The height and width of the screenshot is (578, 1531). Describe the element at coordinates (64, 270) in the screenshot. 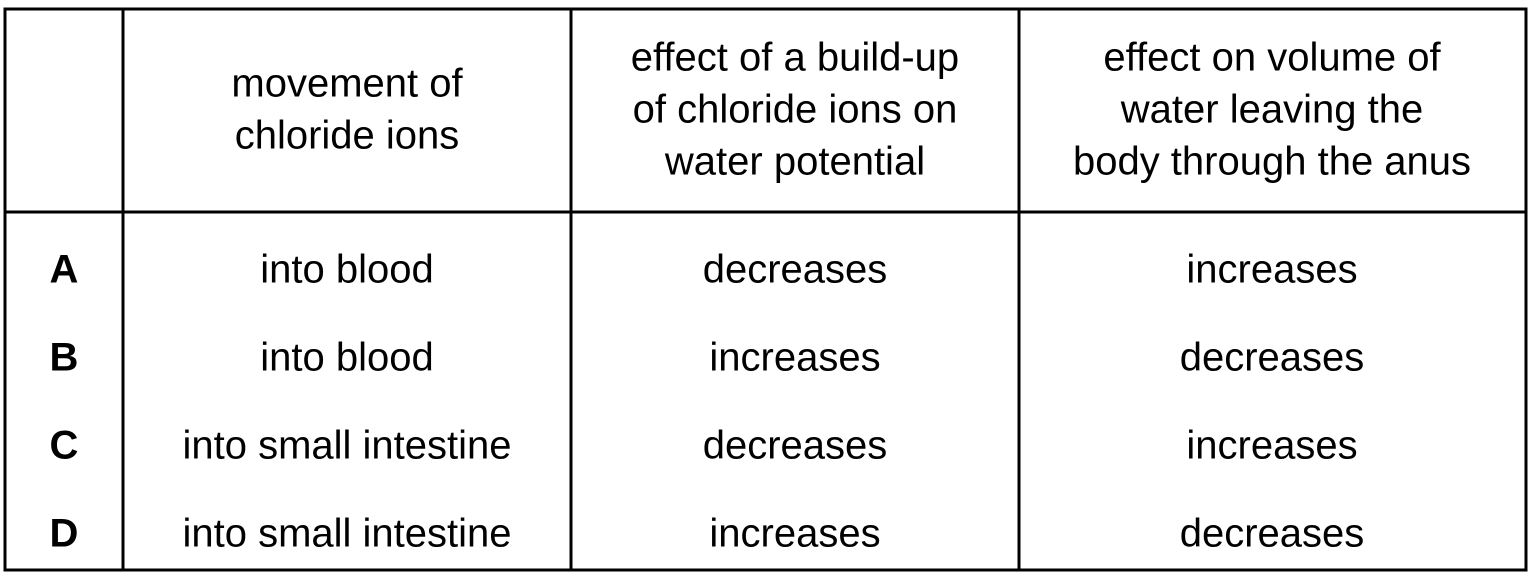

I see `row-label: A` at that location.